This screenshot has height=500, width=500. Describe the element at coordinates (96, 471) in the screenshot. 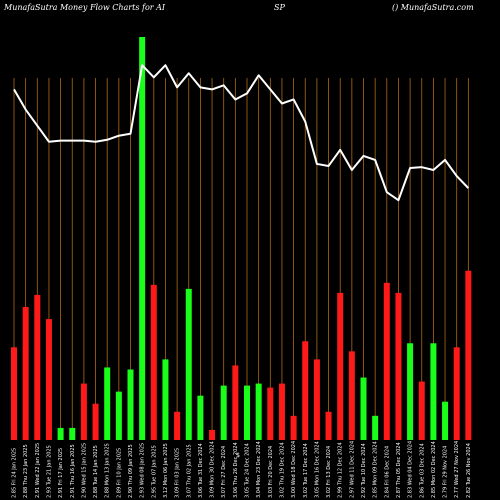

I see `x-tick-label: 2.88 Tue 14 Jan 2025` at that location.